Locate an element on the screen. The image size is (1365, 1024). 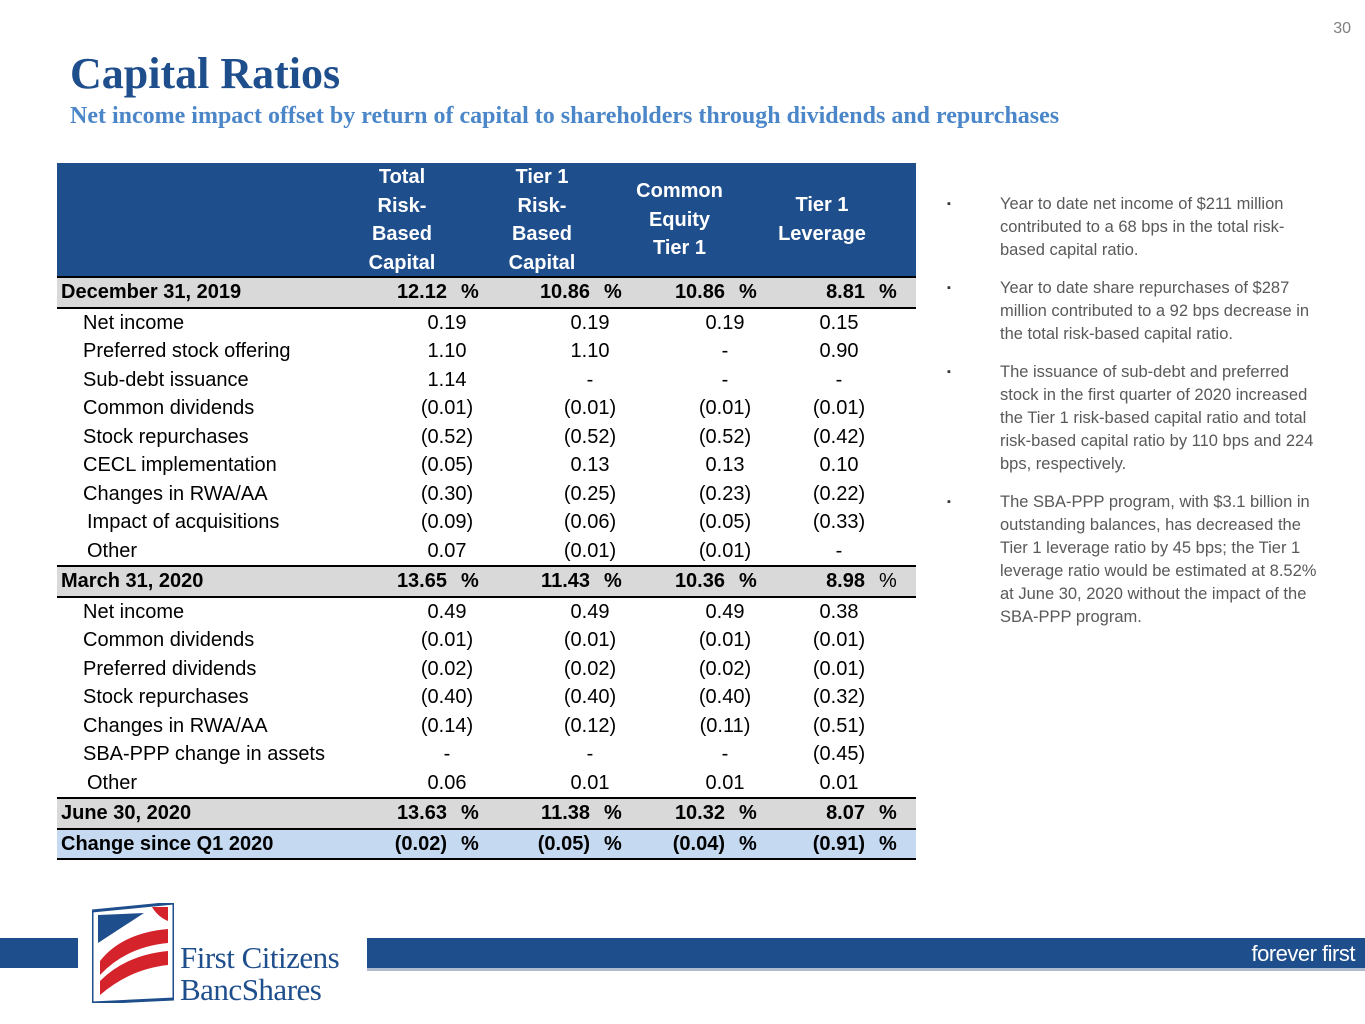
footer-bar-left is located at coordinates (39, 953).